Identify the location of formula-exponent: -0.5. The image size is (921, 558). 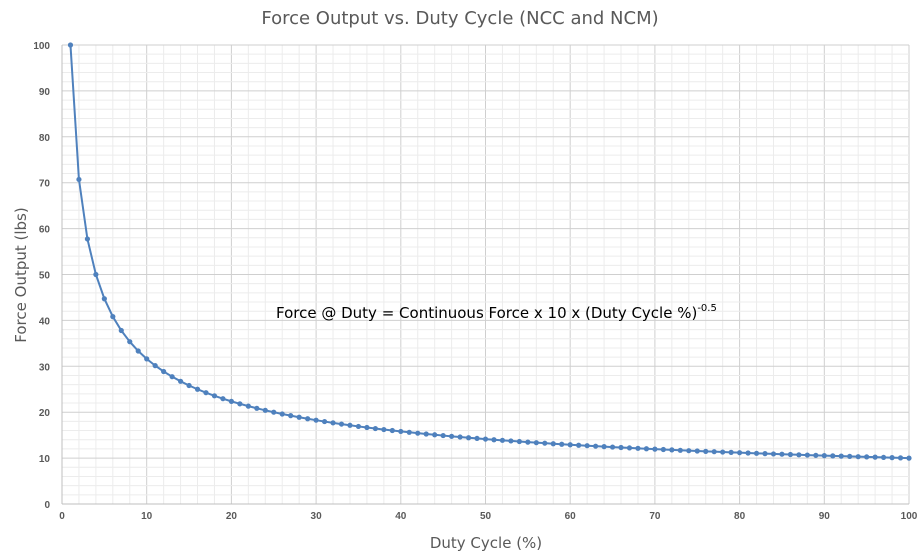
(707, 308).